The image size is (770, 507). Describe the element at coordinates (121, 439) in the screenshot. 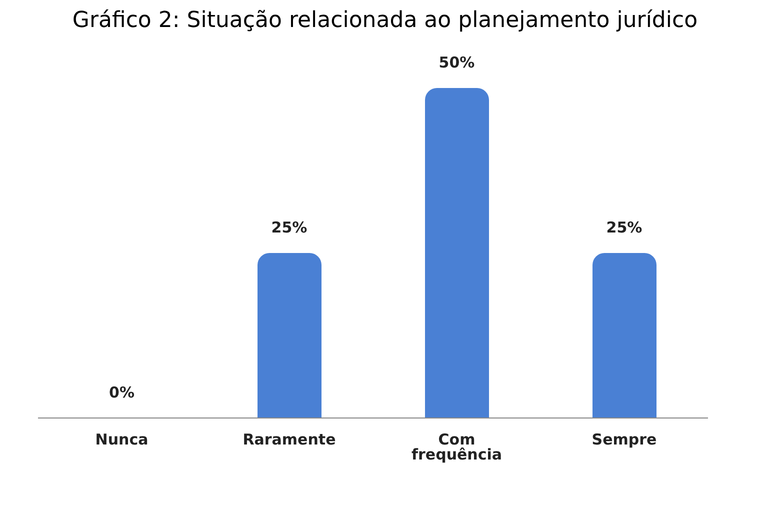

I see `x-tick-label: Nunca` at that location.